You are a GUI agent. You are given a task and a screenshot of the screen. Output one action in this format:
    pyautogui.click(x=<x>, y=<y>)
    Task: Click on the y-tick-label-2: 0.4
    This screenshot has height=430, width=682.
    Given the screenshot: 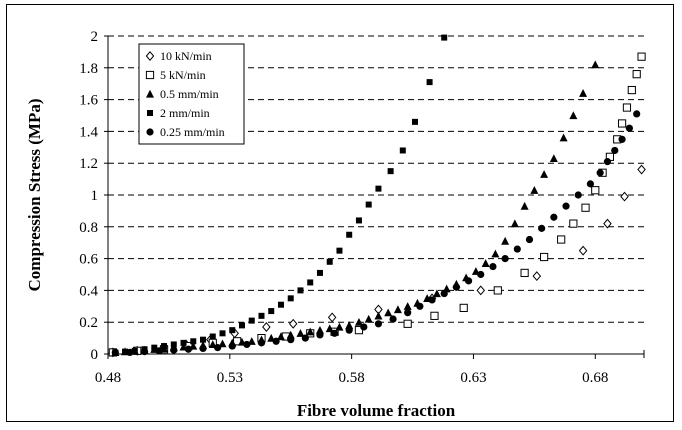 What is the action you would take?
    pyautogui.click(x=88, y=291)
    